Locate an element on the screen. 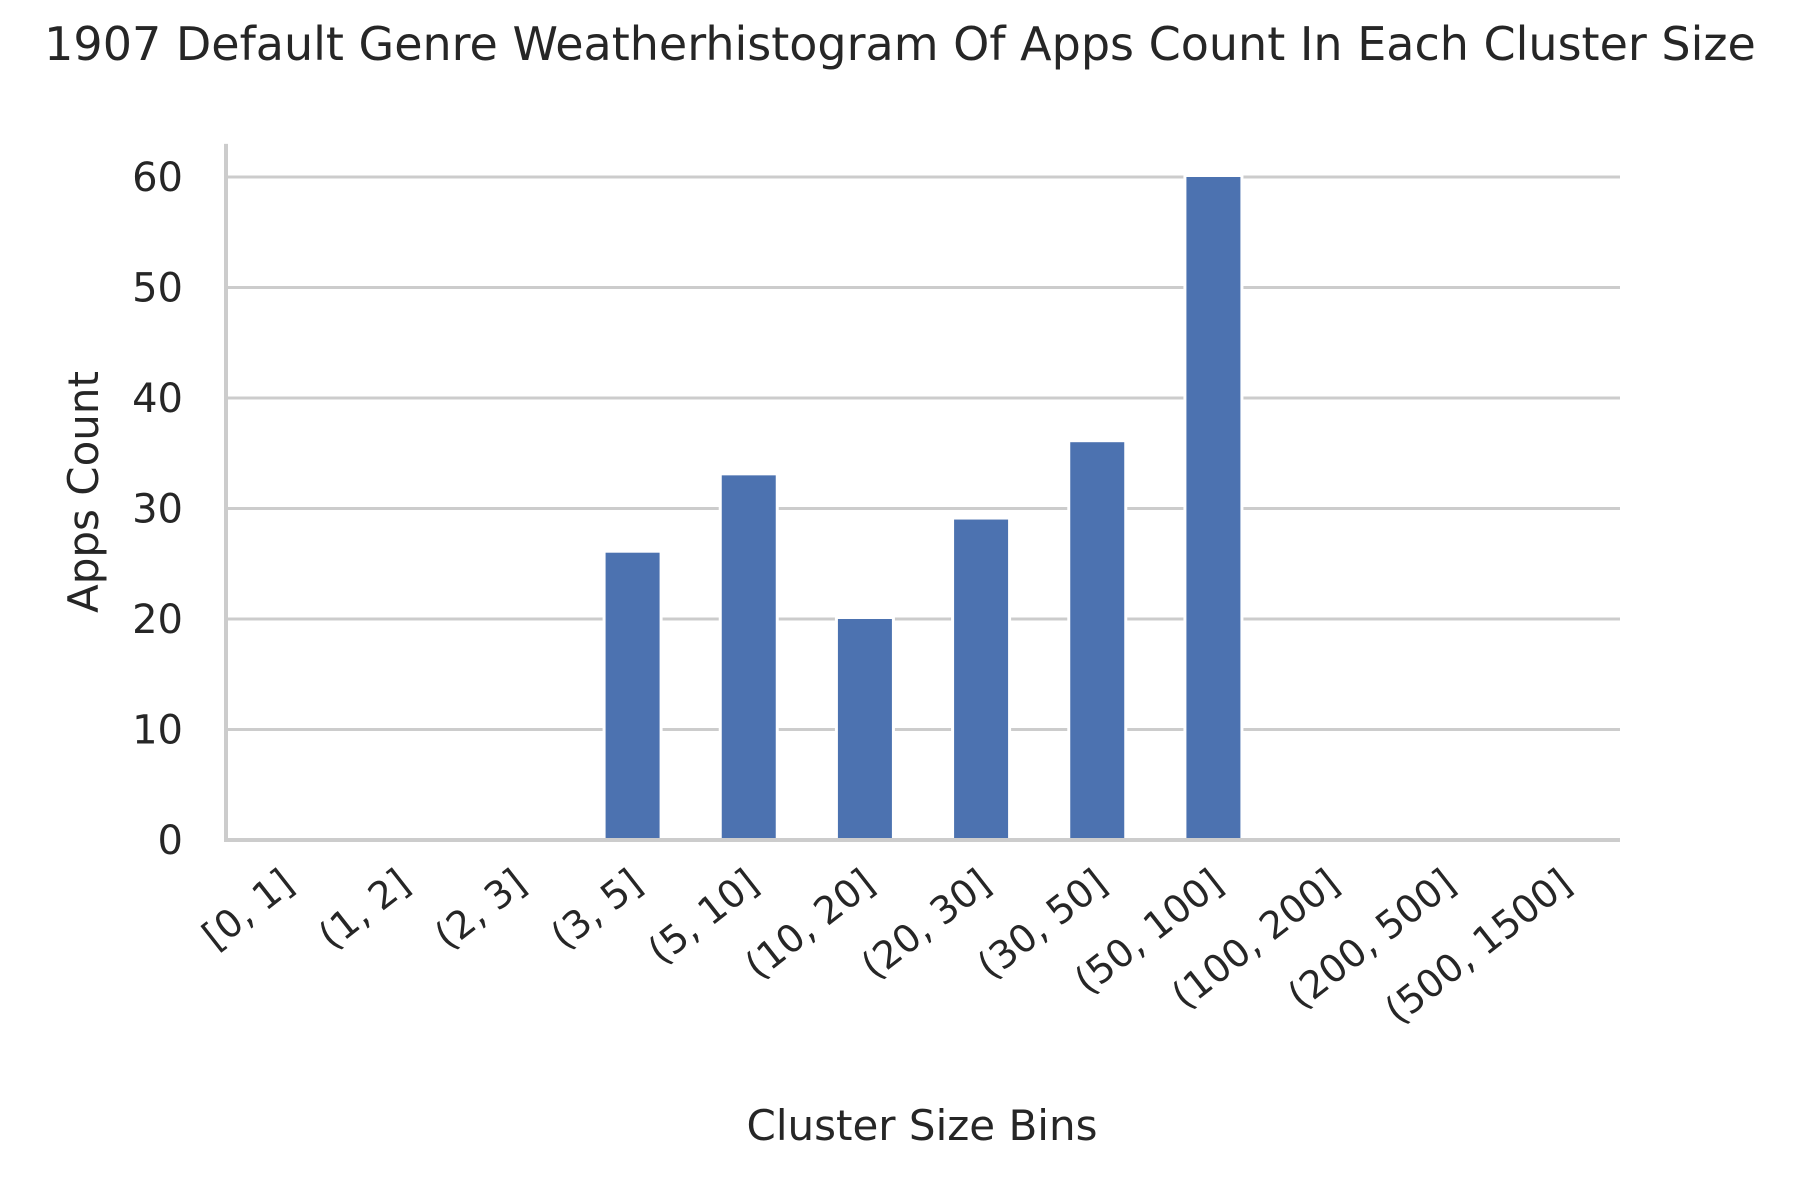  x-tick-label: (2, 3] is located at coordinates (480, 909).